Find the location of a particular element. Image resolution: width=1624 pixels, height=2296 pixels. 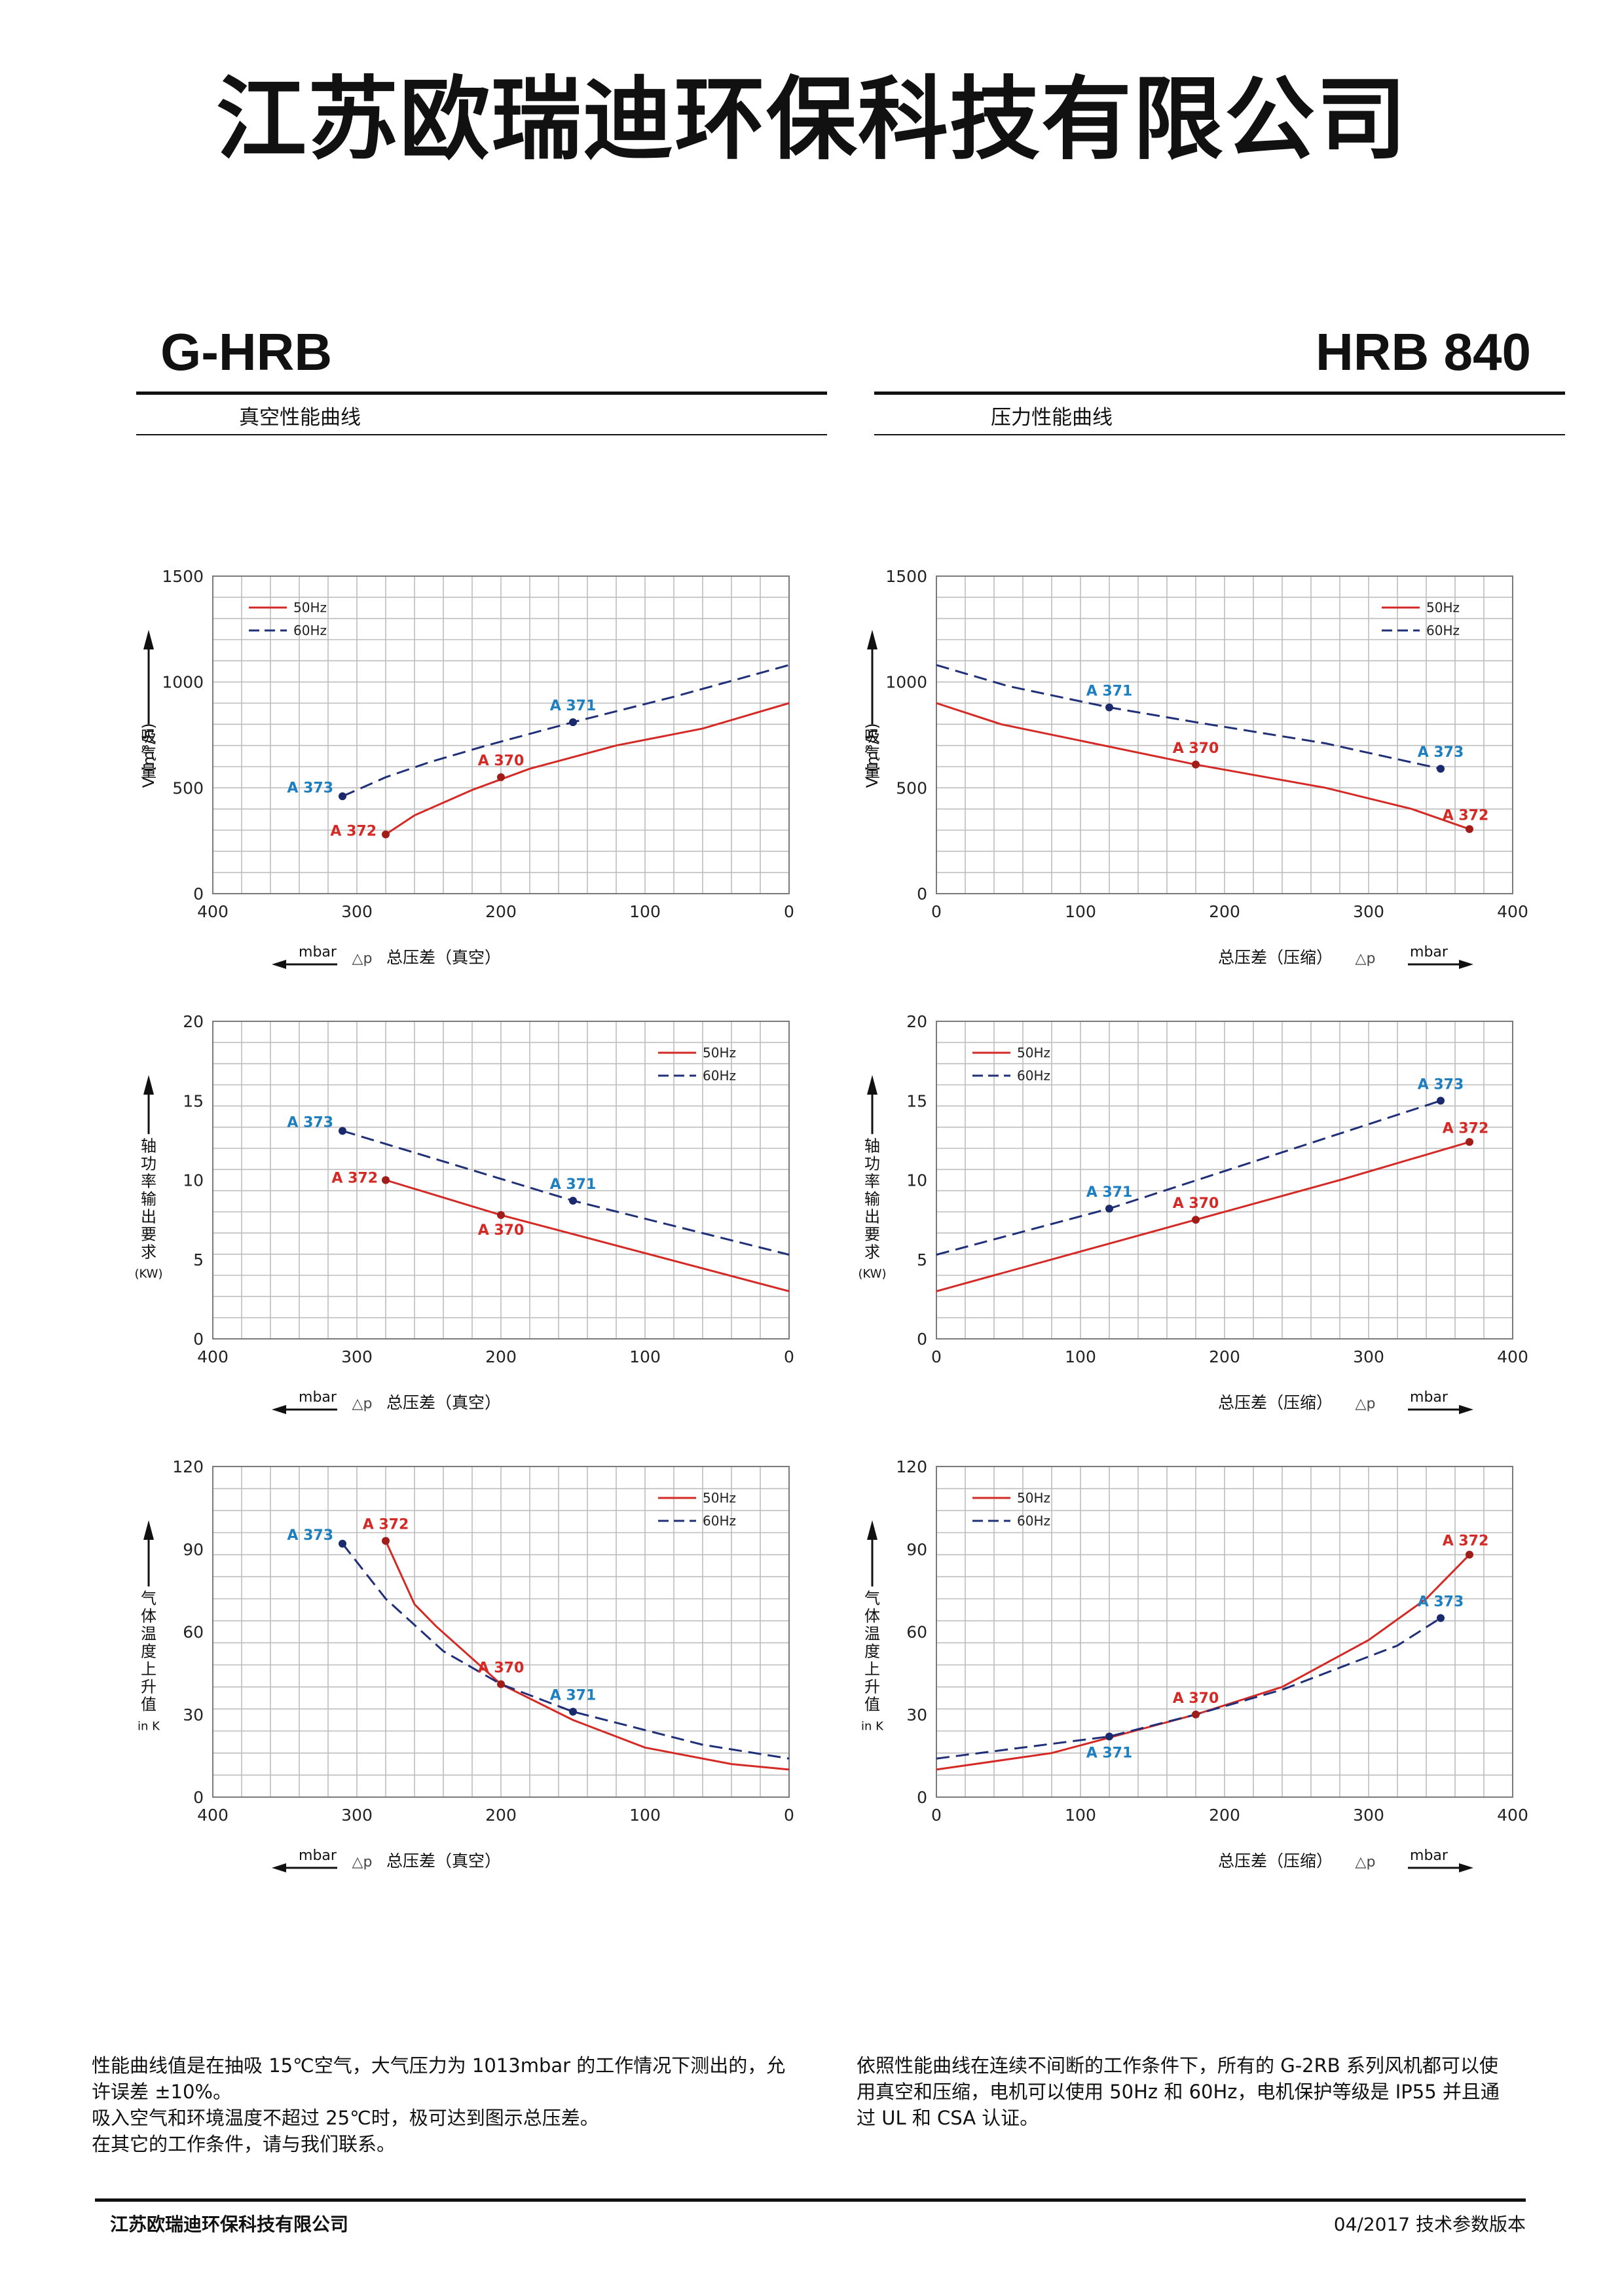

x-axis-label: 总压差（真空） is located at coordinates (443, 957).